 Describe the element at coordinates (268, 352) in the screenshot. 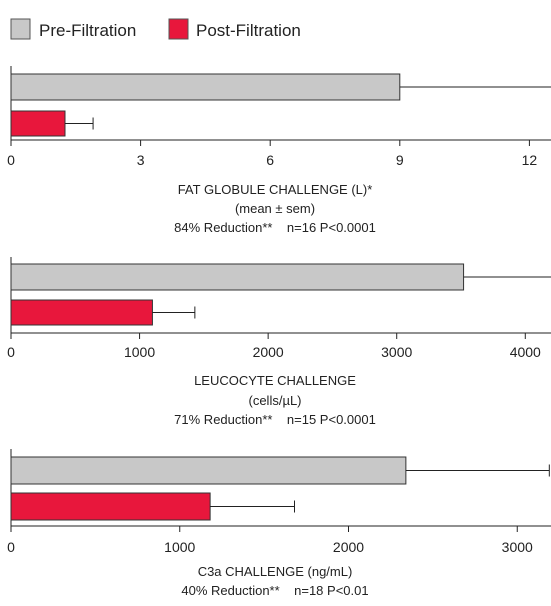

I see `panel-leucocyte-tick-label-2: 2000` at that location.